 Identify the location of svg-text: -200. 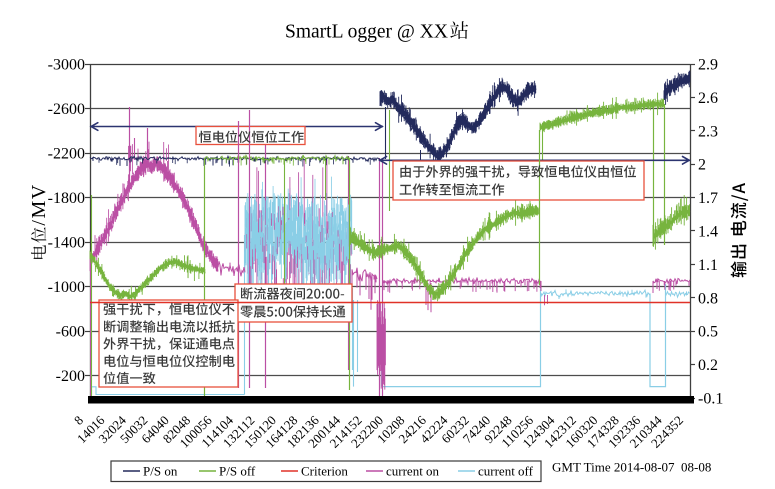
(70, 376).